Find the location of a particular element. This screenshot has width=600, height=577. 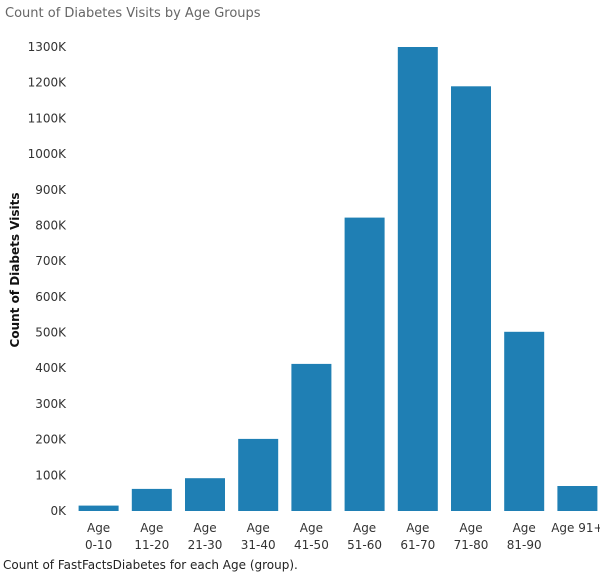

y-tick-label: 1000K is located at coordinates (48, 154).